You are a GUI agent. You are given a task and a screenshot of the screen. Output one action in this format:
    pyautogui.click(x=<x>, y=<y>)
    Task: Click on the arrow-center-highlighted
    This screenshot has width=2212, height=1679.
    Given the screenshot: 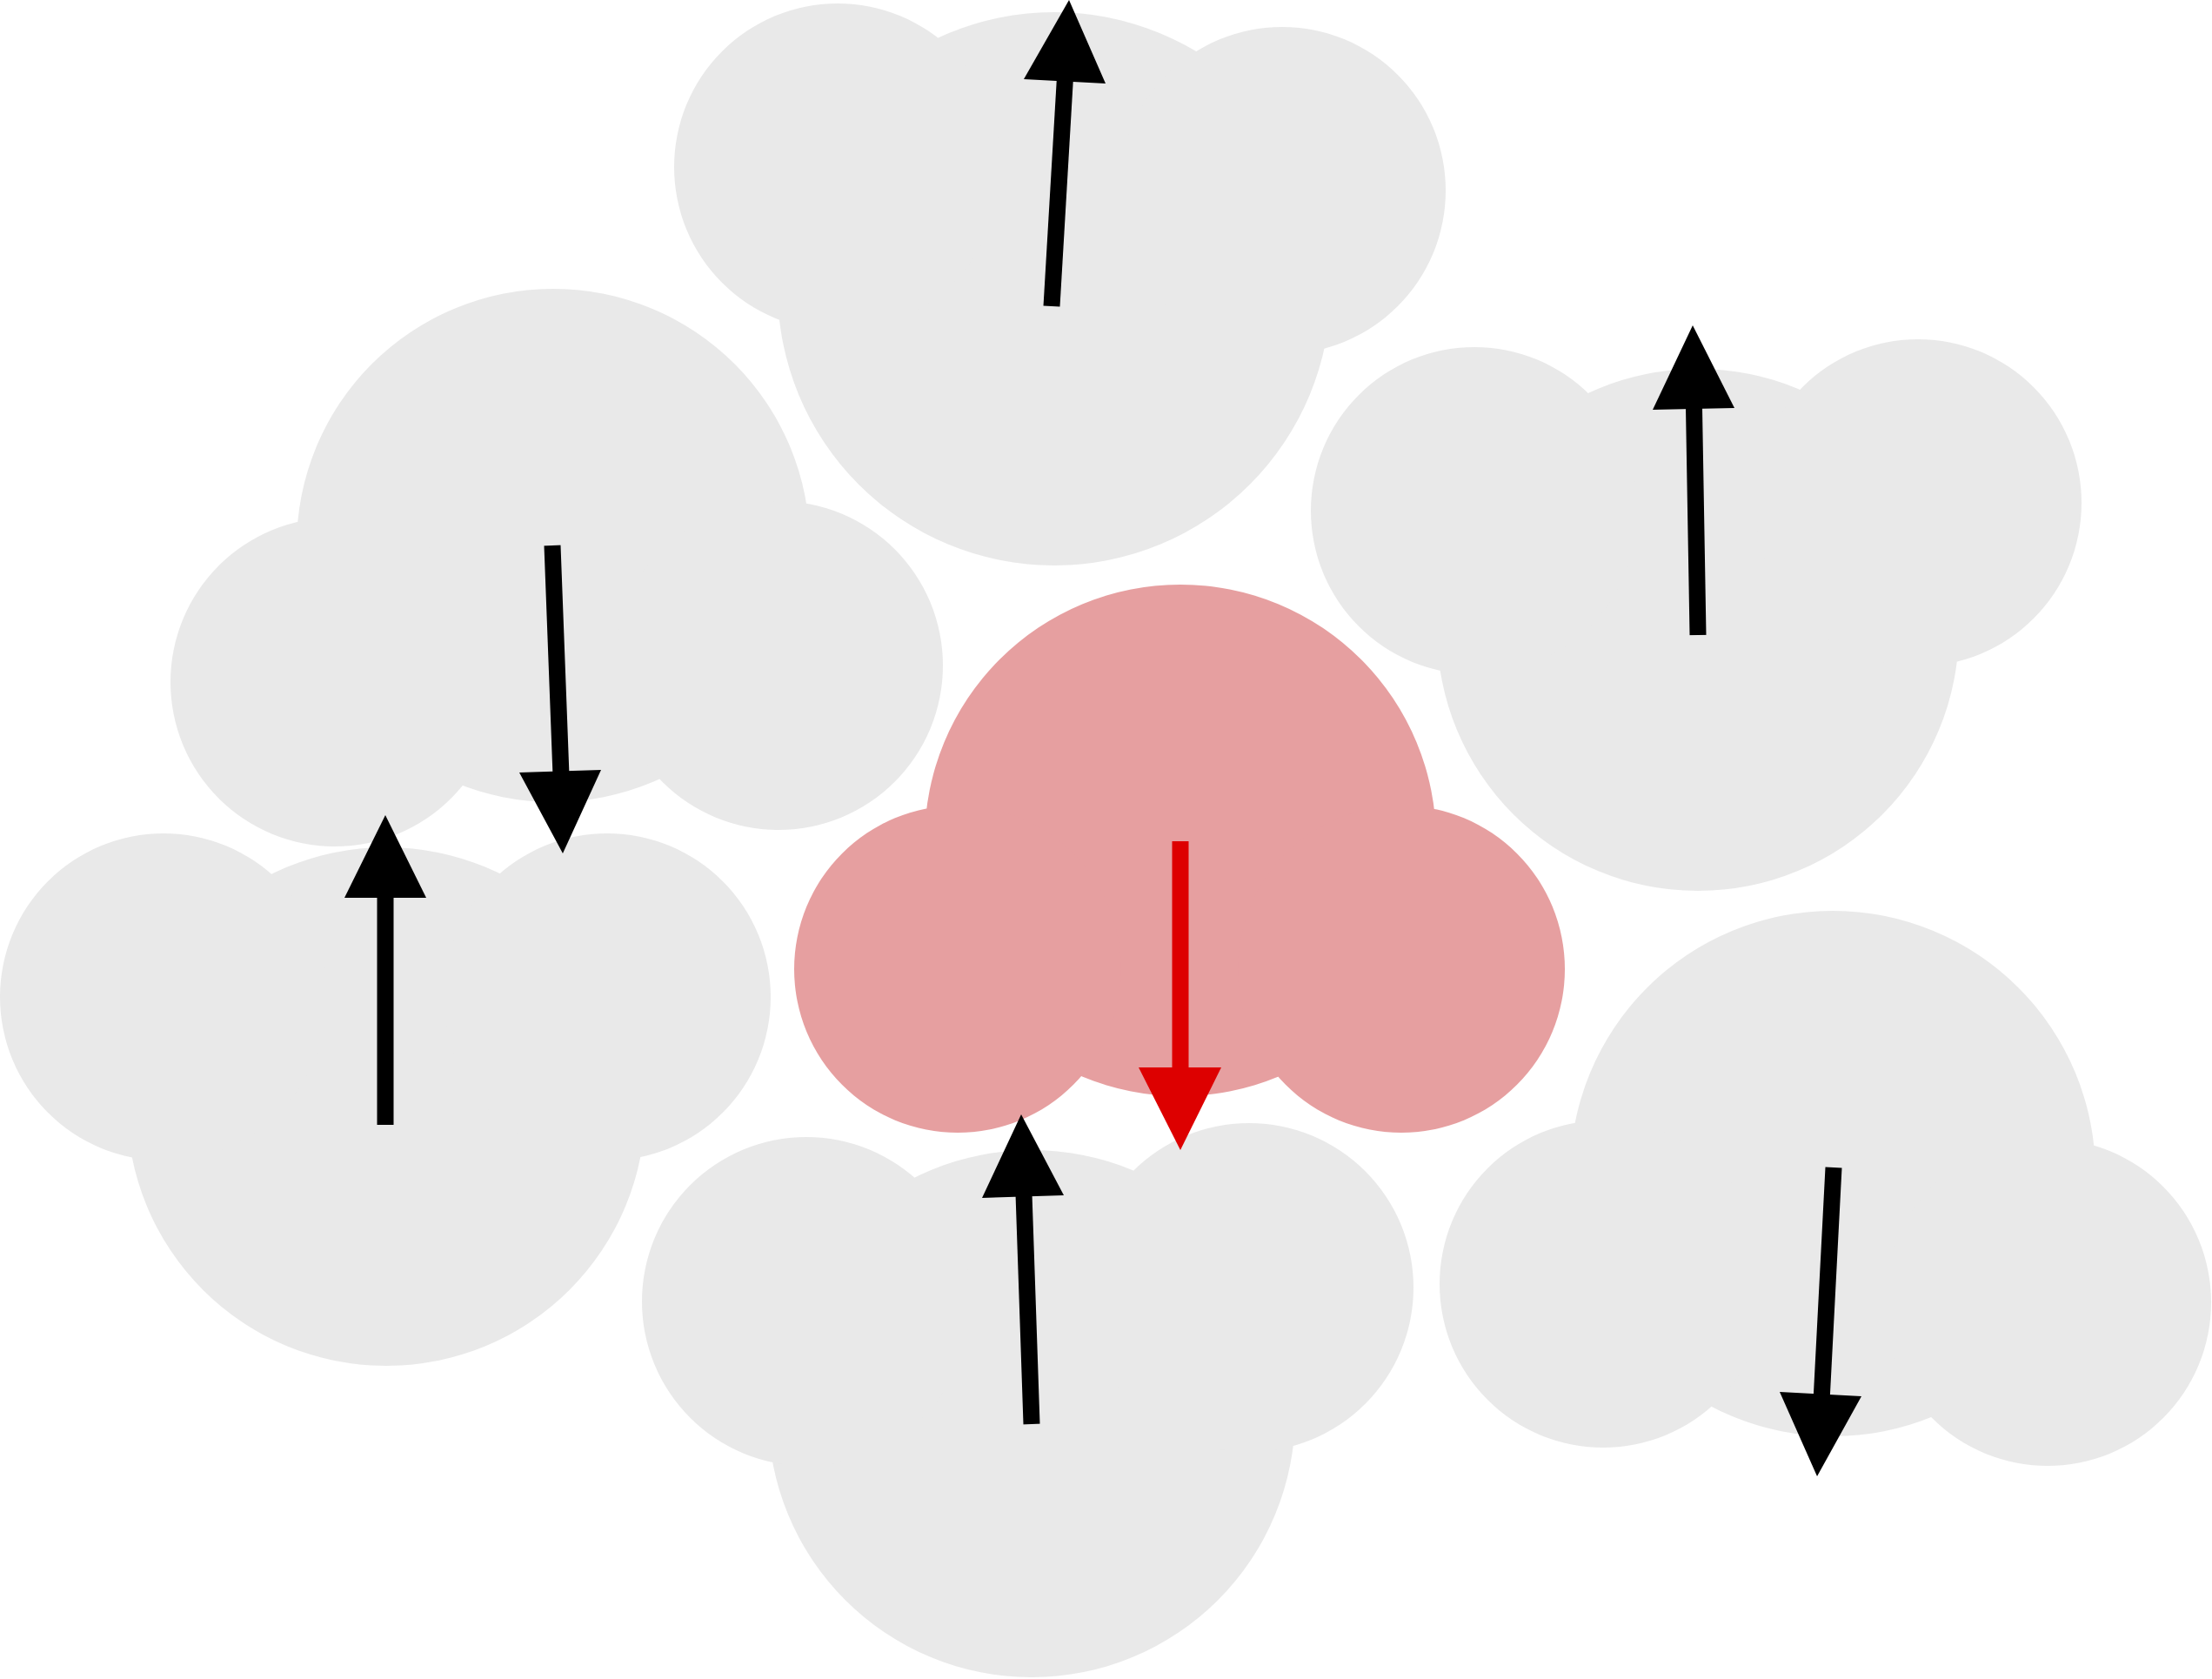 What is the action you would take?
    pyautogui.click(x=1180, y=995)
    